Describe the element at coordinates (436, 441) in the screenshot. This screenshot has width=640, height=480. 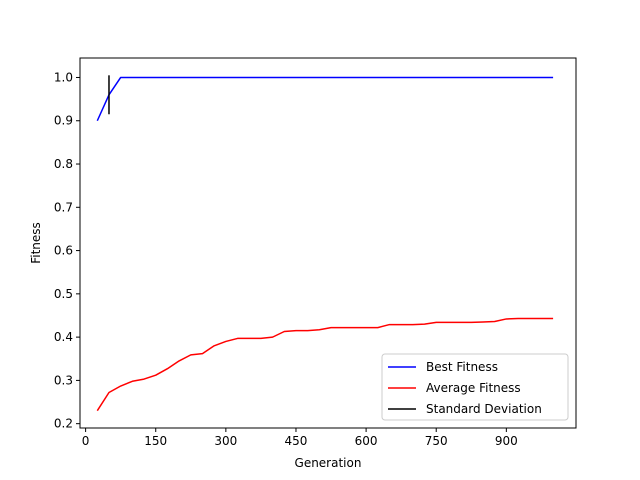
I see `x-tick-label: 750` at that location.